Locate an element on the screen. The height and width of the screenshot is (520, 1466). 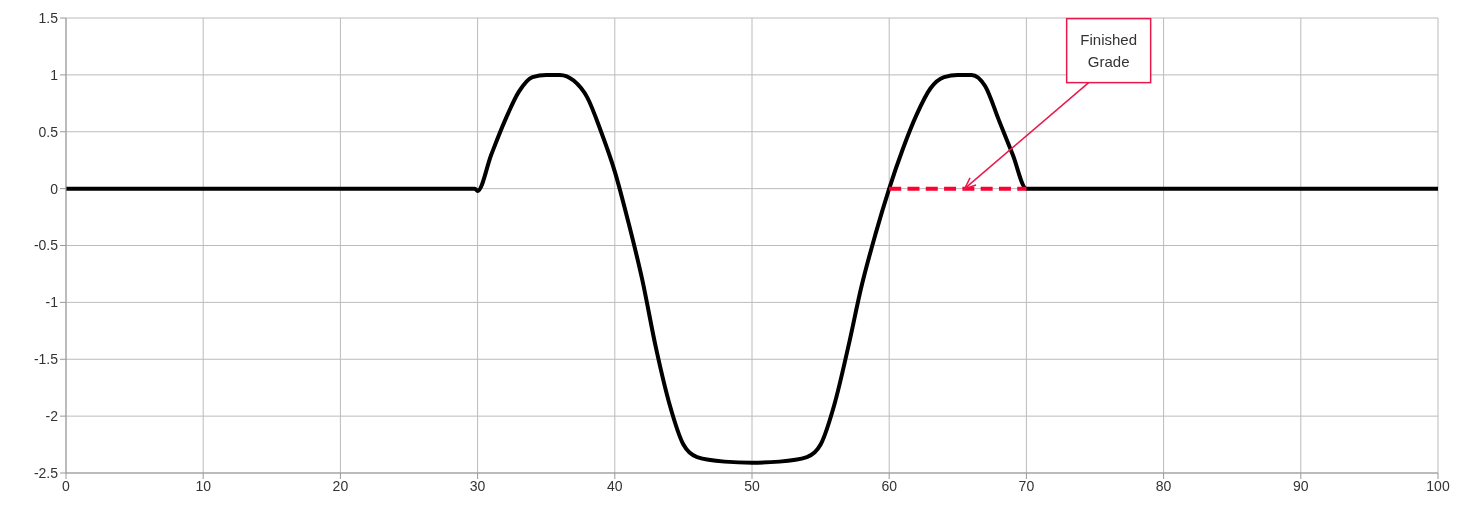
x-tick-label: 30 is located at coordinates (477, 485).